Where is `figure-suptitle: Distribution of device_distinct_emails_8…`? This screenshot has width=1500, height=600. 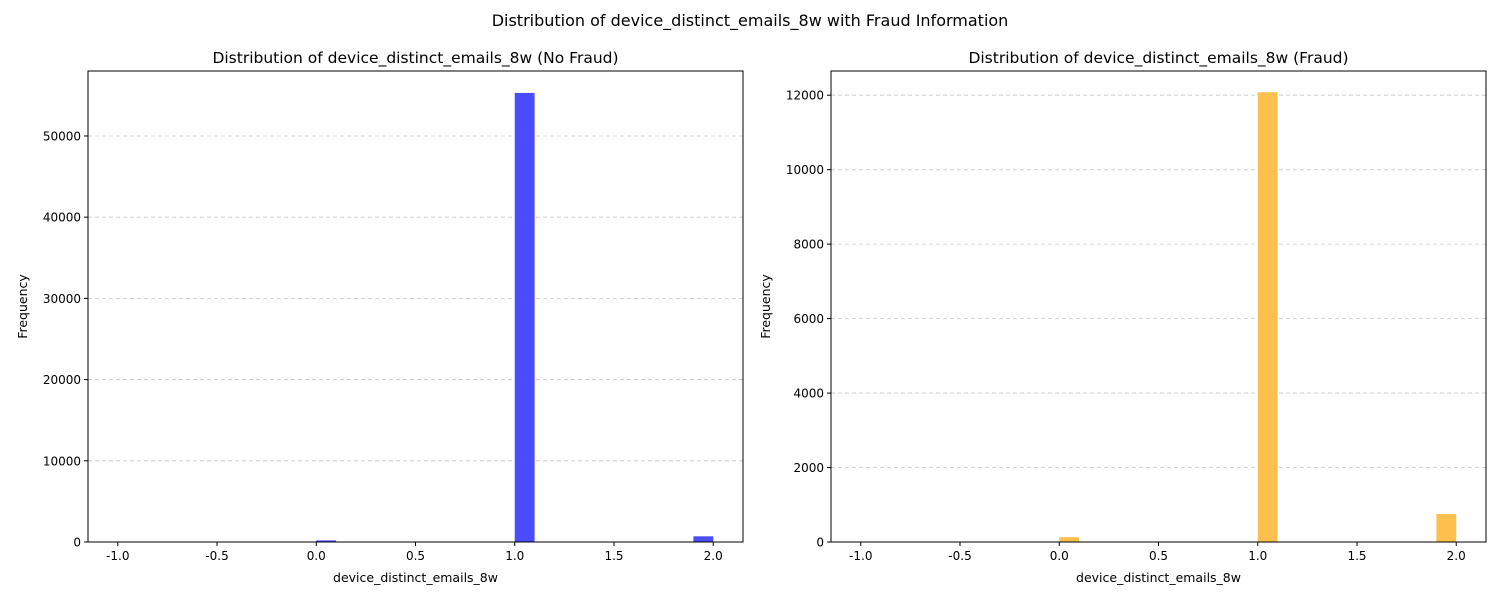
figure-suptitle: Distribution of device_distinct_emails_8… is located at coordinates (750, 21).